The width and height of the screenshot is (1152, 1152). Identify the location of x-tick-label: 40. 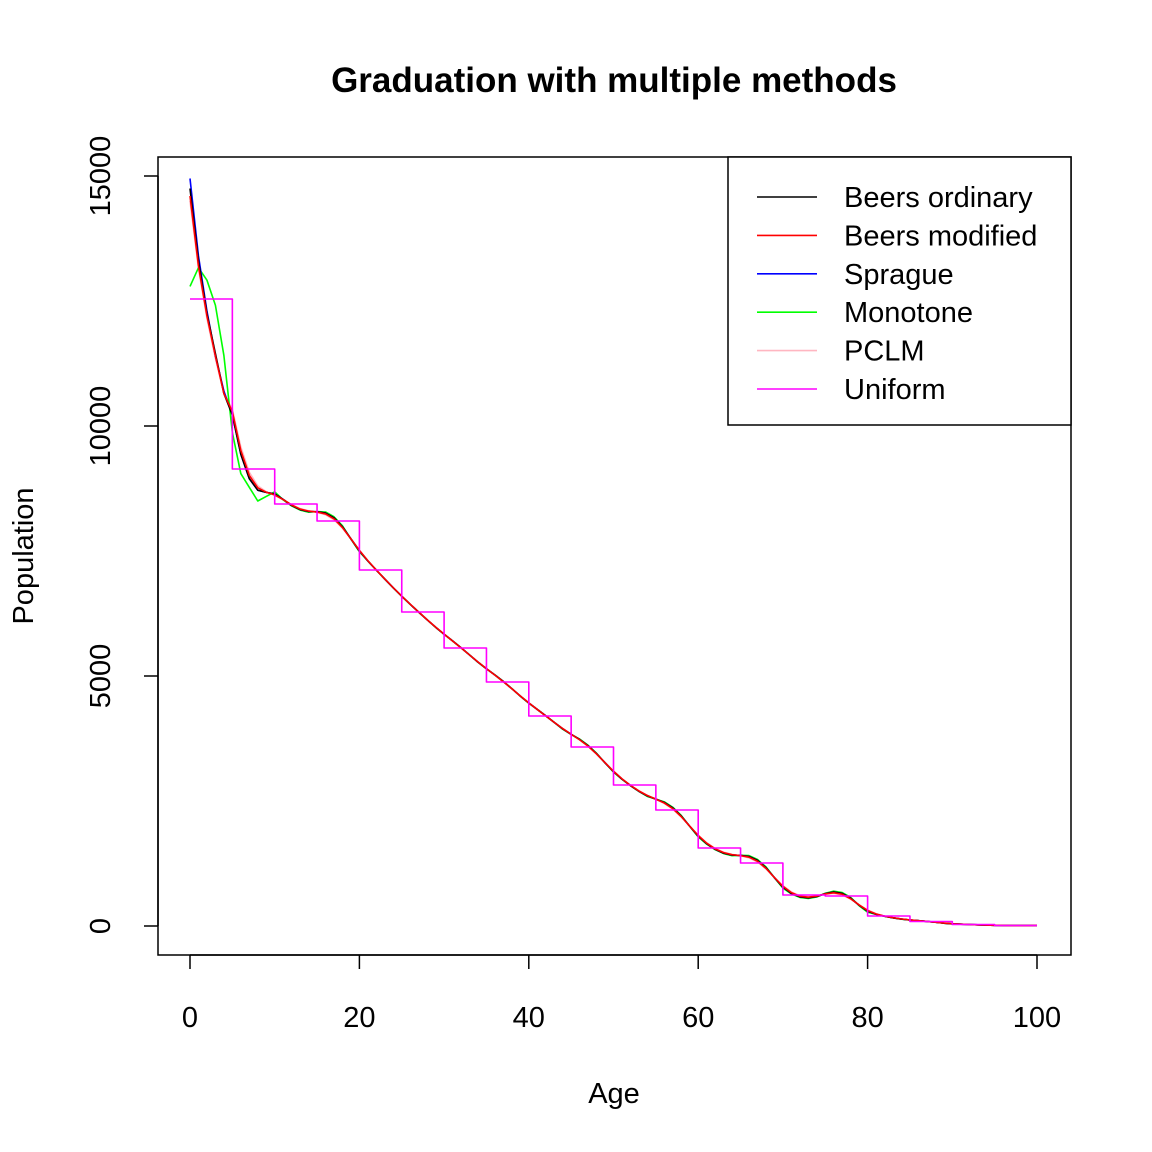
(529, 1018).